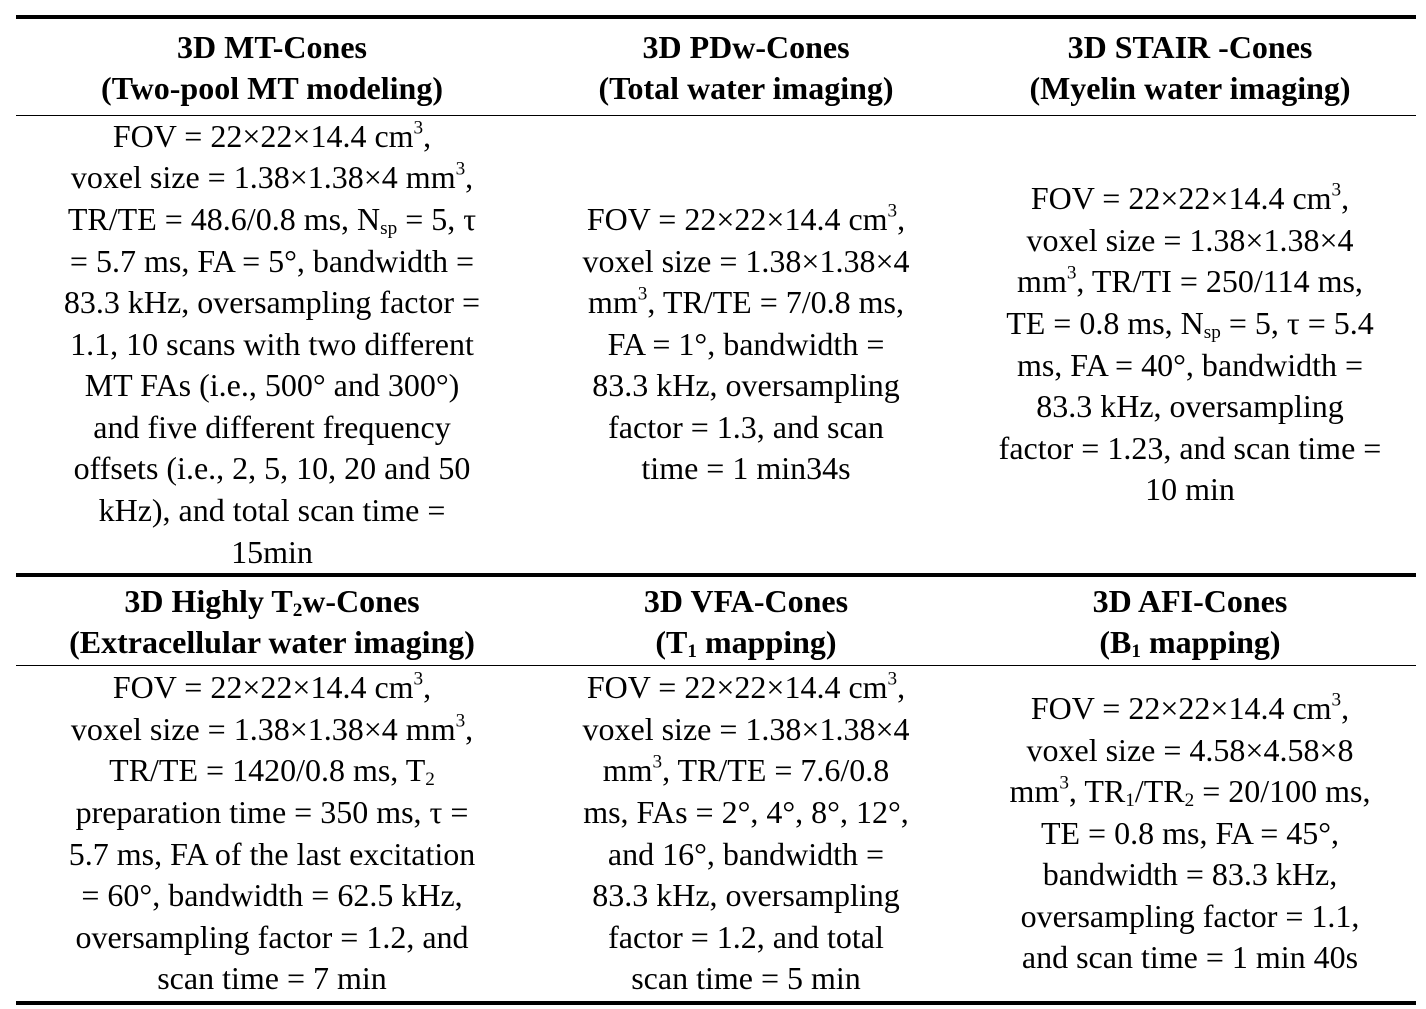  What do you see at coordinates (746, 88) in the screenshot?
I see `header-subtitle: (Total water imaging)` at bounding box center [746, 88].